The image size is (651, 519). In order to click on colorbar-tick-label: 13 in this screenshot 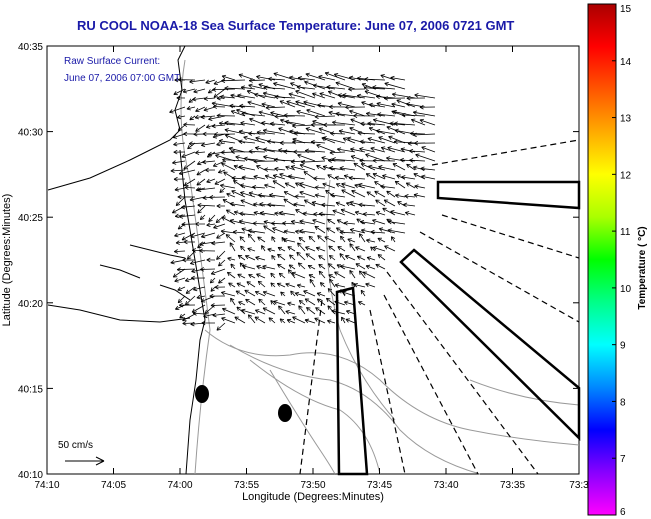, I will do `click(626, 119)`.